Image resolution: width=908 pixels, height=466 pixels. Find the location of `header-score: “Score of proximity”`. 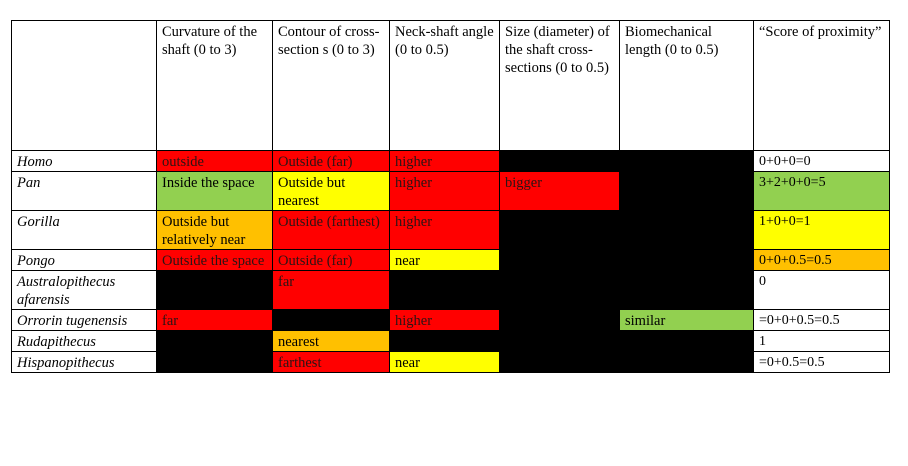

header-score: “Score of proximity” is located at coordinates (821, 85).